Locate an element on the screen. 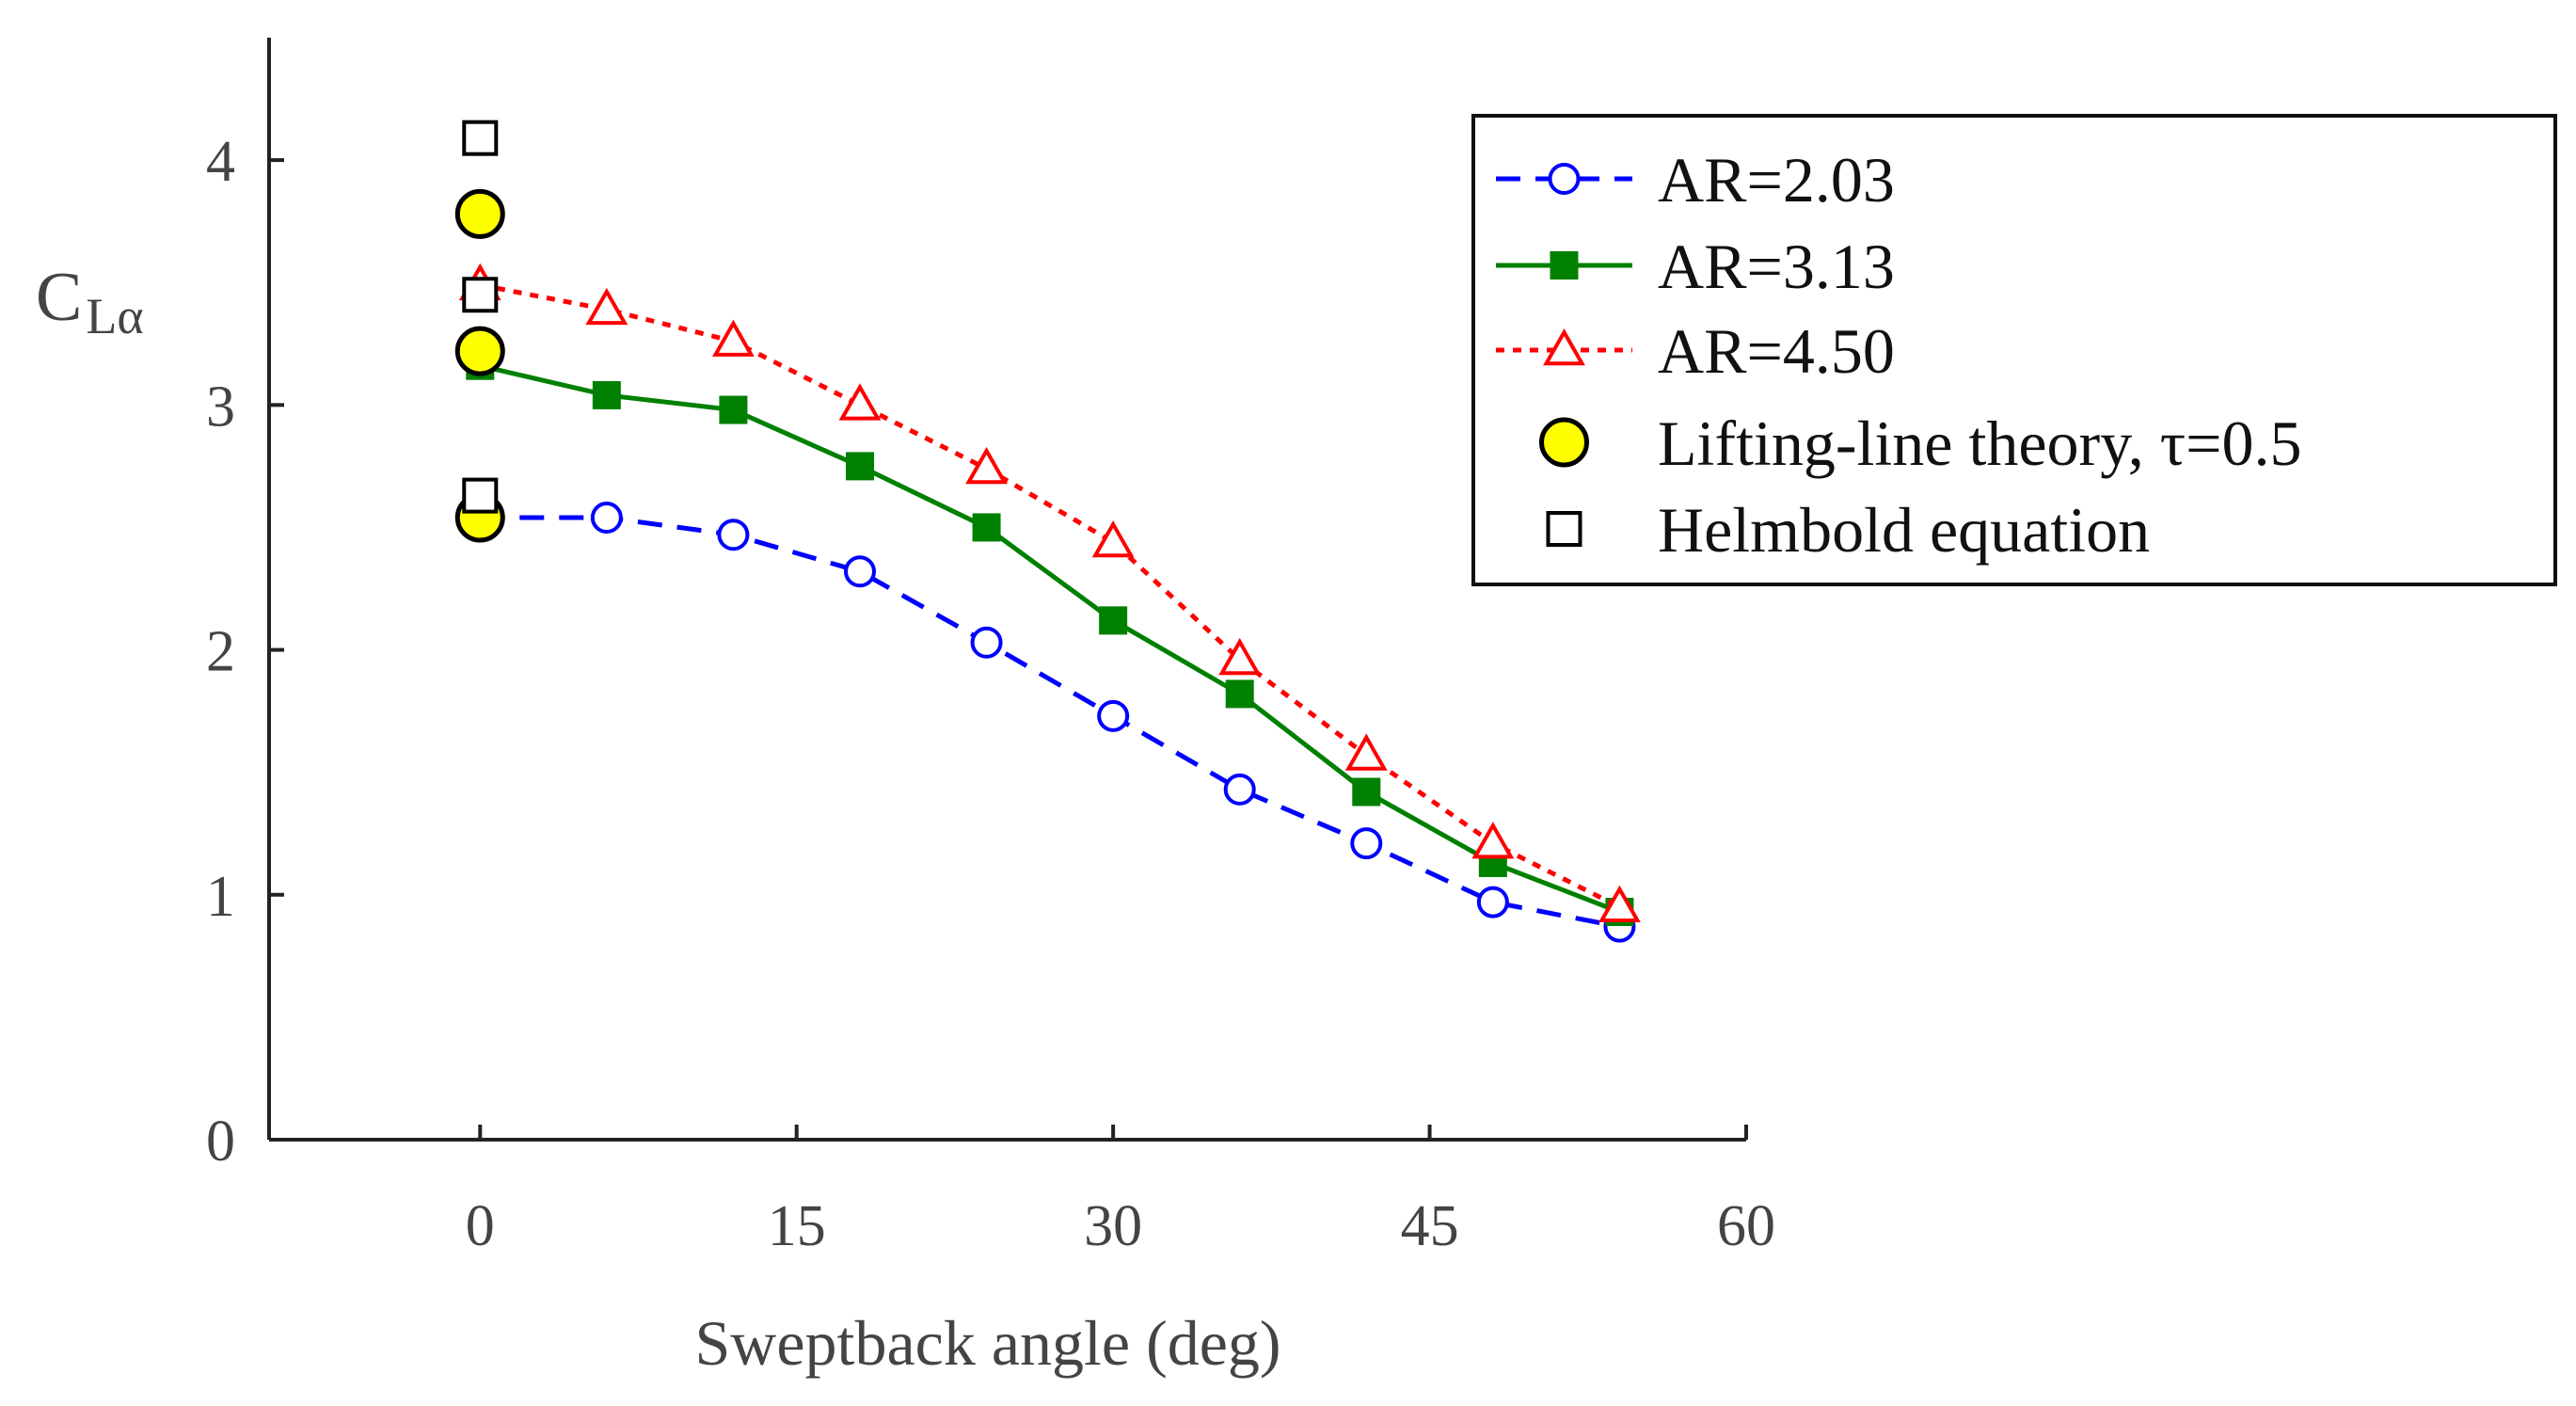 Image resolution: width=2576 pixels, height=1406 pixels. y-tick-label: 0 is located at coordinates (220, 1142).